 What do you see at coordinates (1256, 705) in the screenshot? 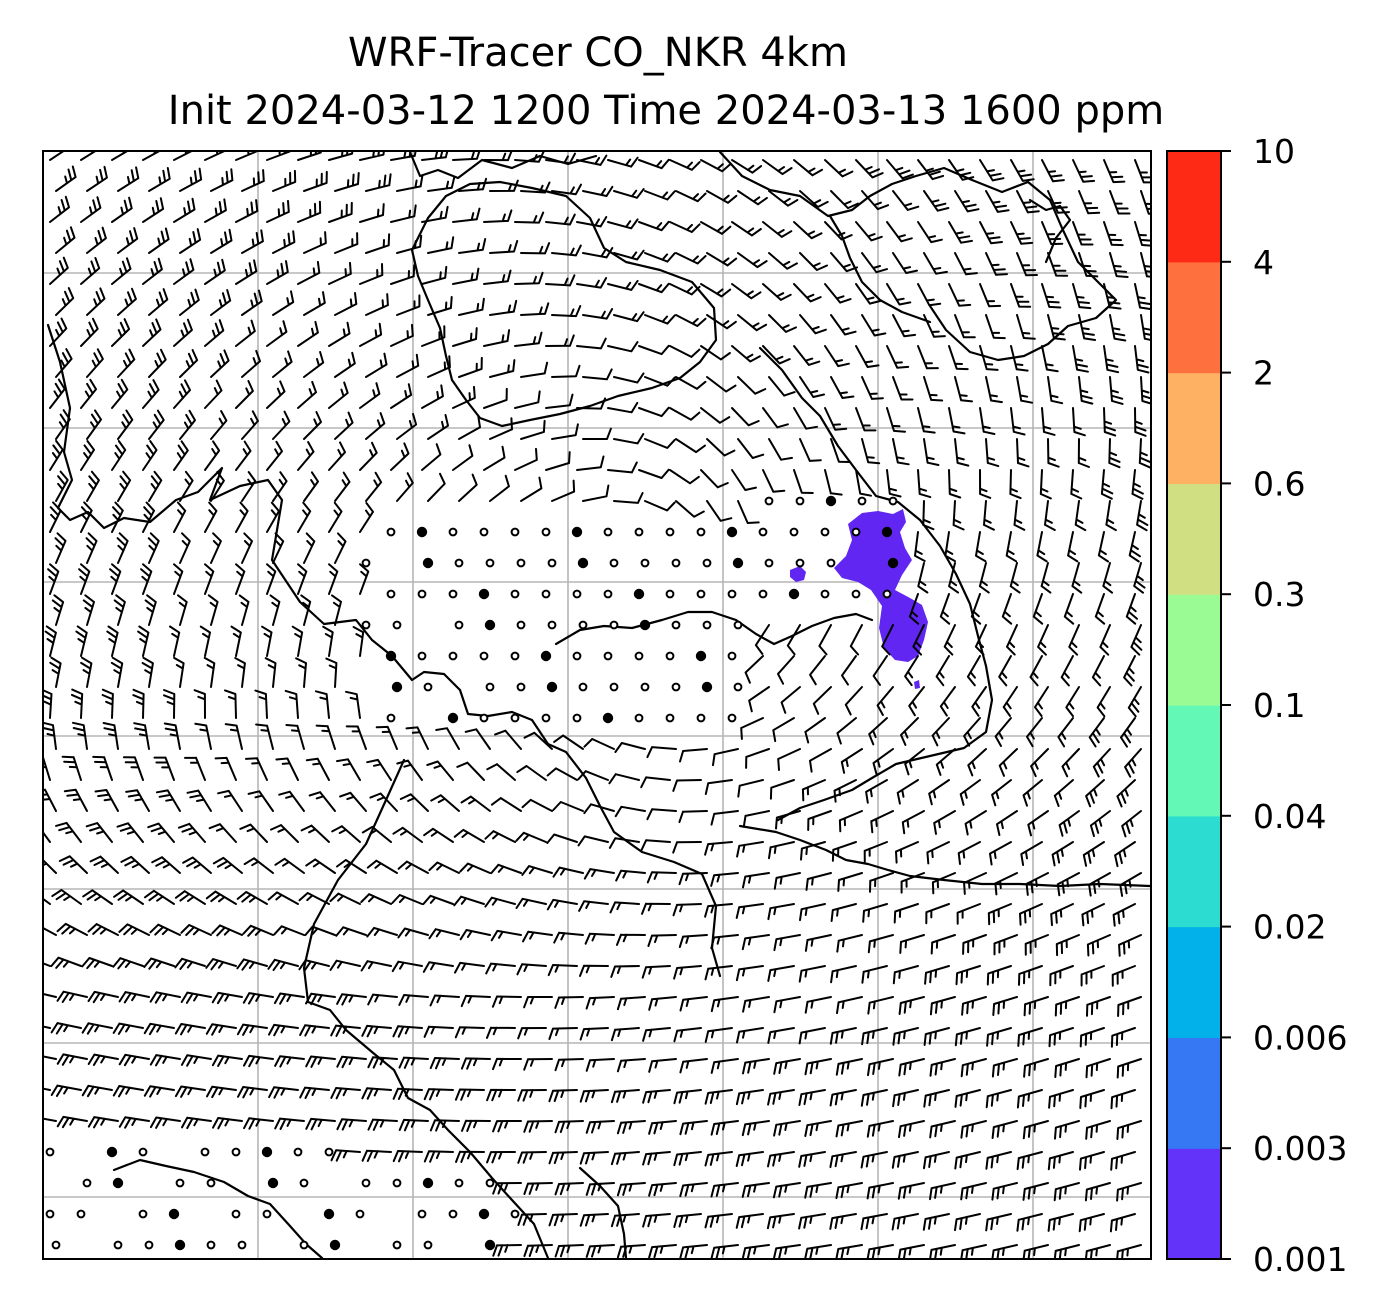
I see `colorbar: 0.001 0.003 0.006 0.02 0.04 0.1 0.3 0.6 2 4 10` at bounding box center [1256, 705].